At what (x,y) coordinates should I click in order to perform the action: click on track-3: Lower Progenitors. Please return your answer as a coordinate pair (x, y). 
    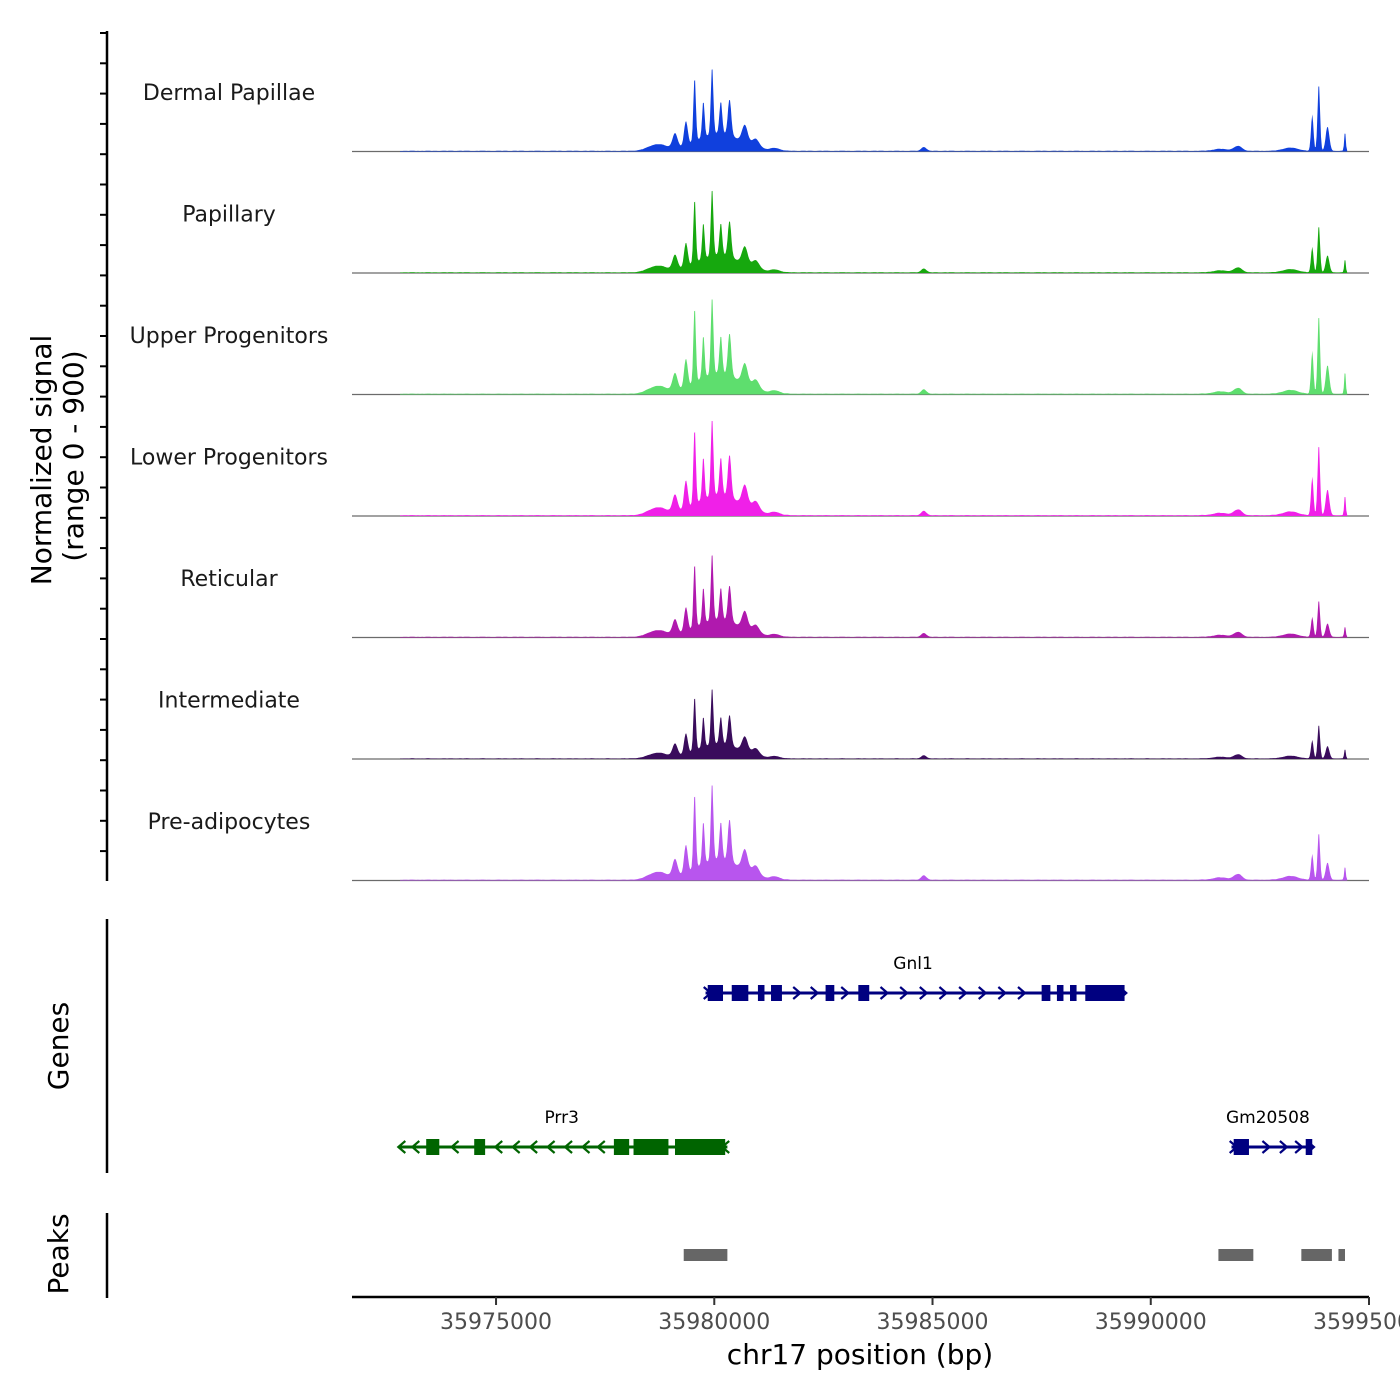
    Looking at the image, I should click on (749, 469).